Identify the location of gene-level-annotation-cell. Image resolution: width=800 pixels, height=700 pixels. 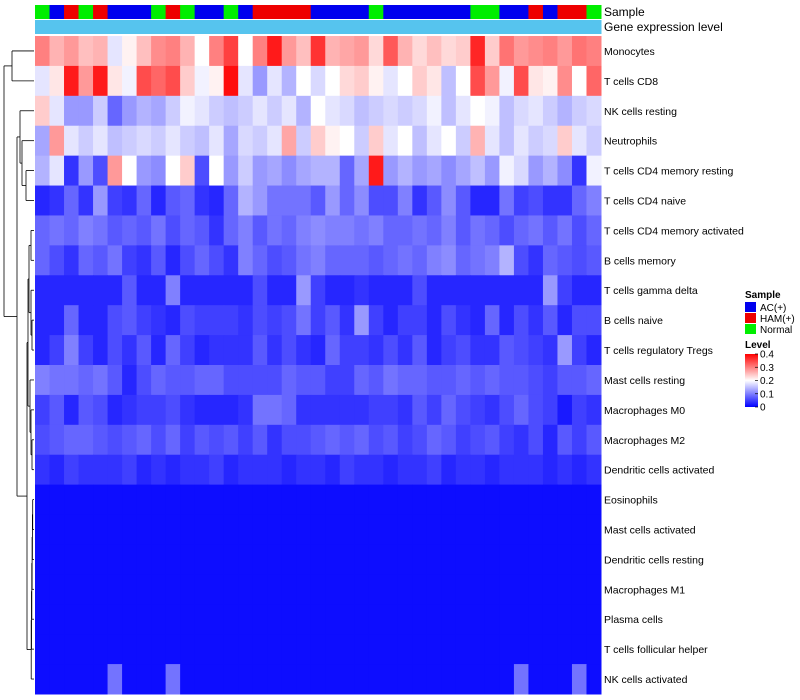
(579, 27).